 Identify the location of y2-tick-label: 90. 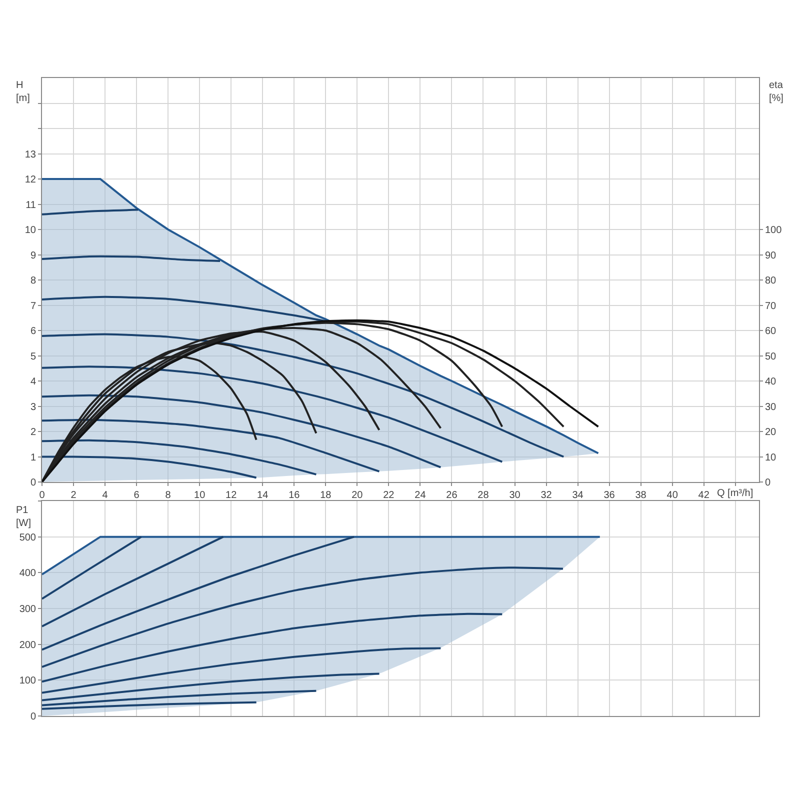
(771, 256).